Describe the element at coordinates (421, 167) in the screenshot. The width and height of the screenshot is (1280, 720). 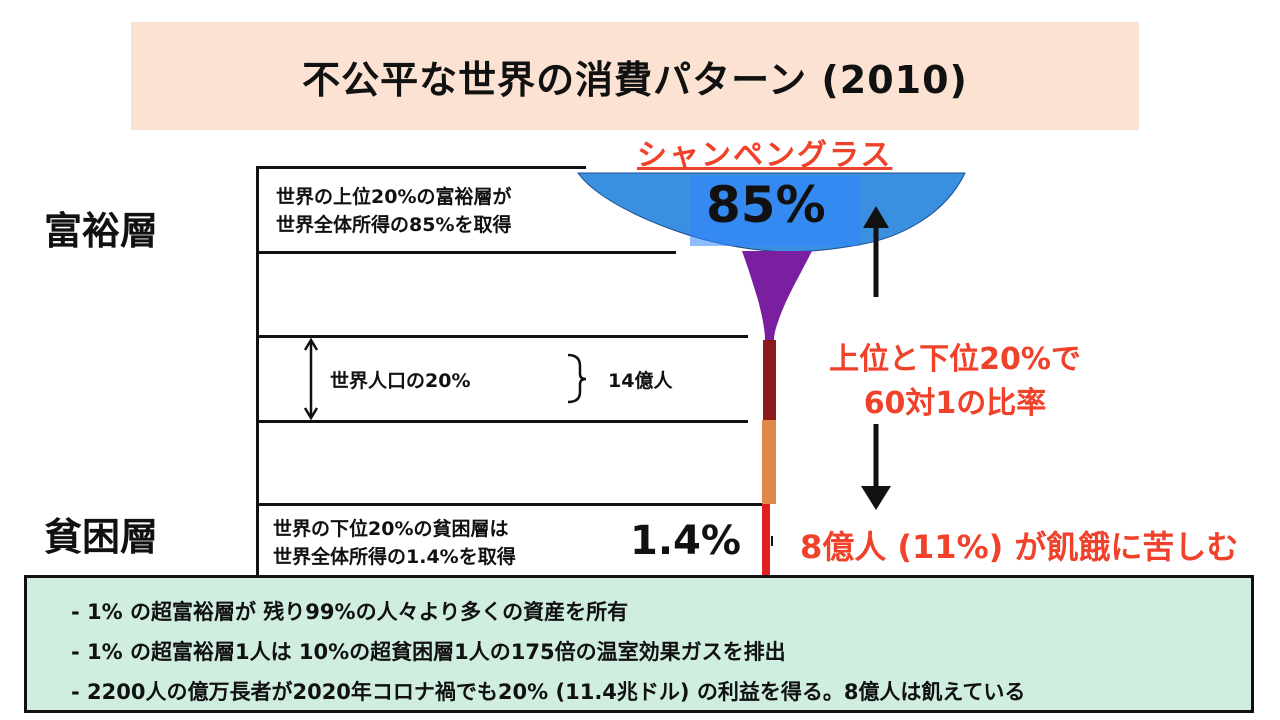
I see `table-top-line` at that location.